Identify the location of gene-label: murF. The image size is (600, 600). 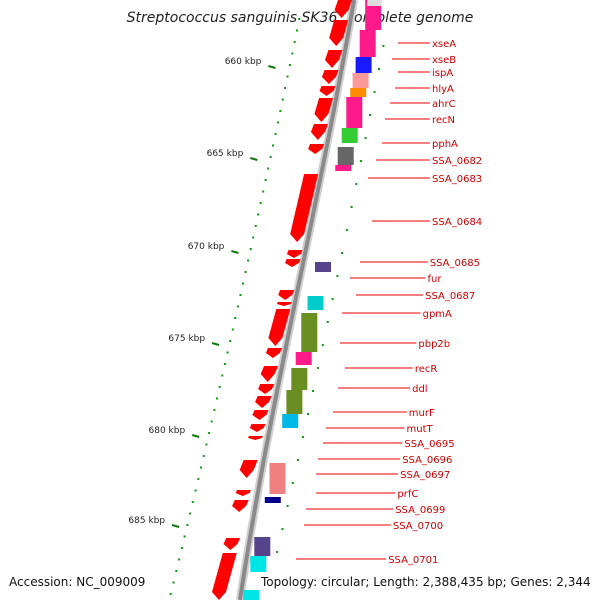
(422, 413).